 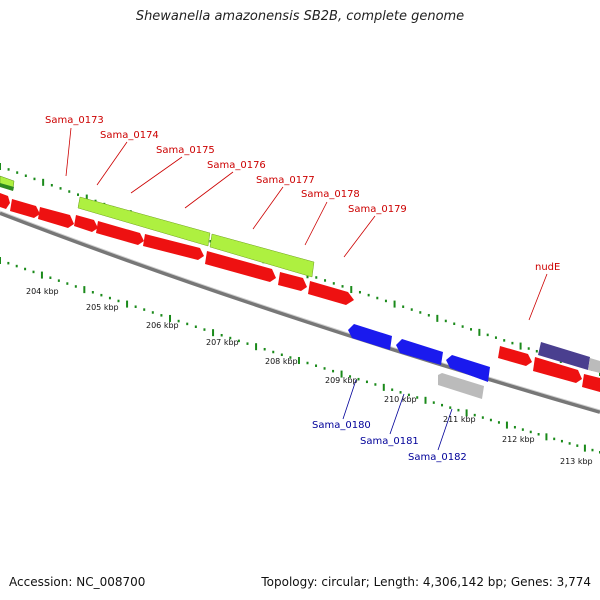 What do you see at coordinates (437, 457) in the screenshot?
I see `gene-label-sama-0182: Sama_0182` at bounding box center [437, 457].